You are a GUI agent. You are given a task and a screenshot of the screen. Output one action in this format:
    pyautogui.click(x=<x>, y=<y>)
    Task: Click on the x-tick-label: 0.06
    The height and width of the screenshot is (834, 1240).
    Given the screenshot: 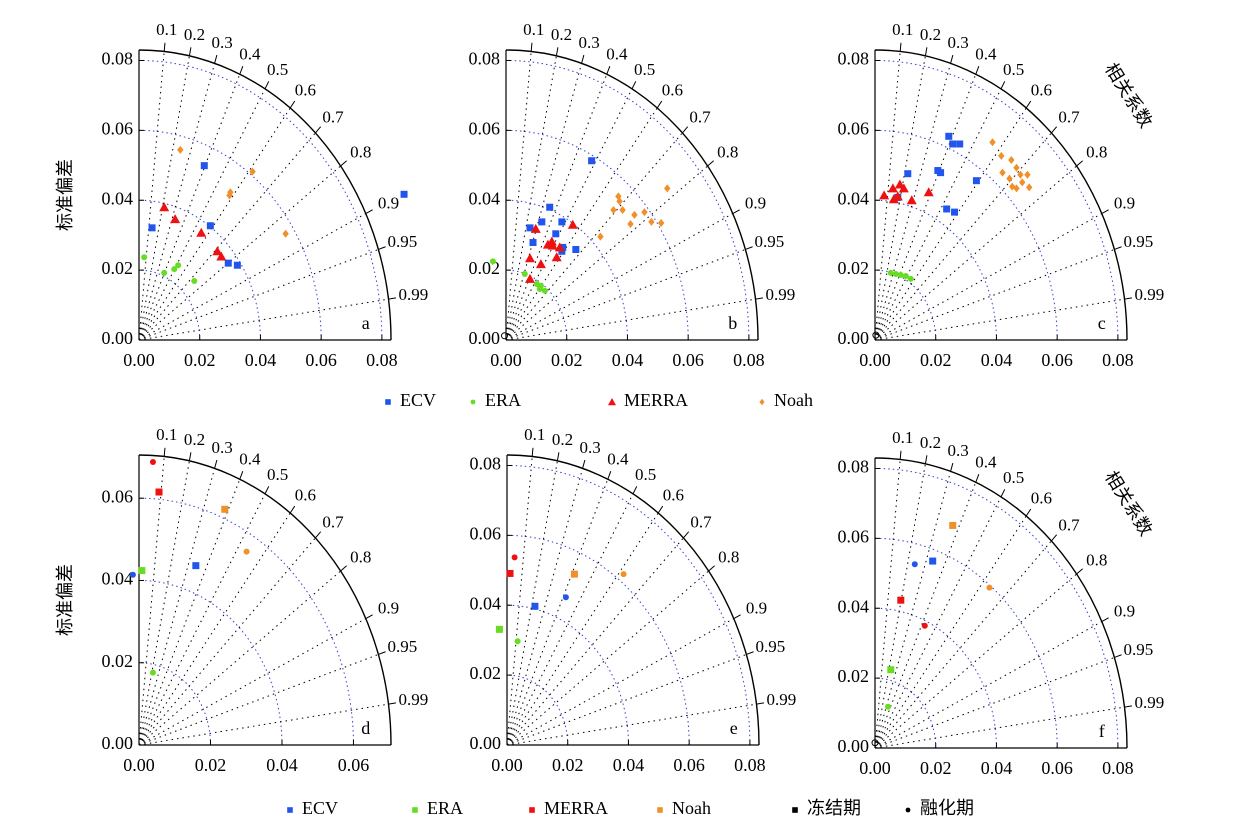 What is the action you would take?
    pyautogui.click(x=321, y=360)
    